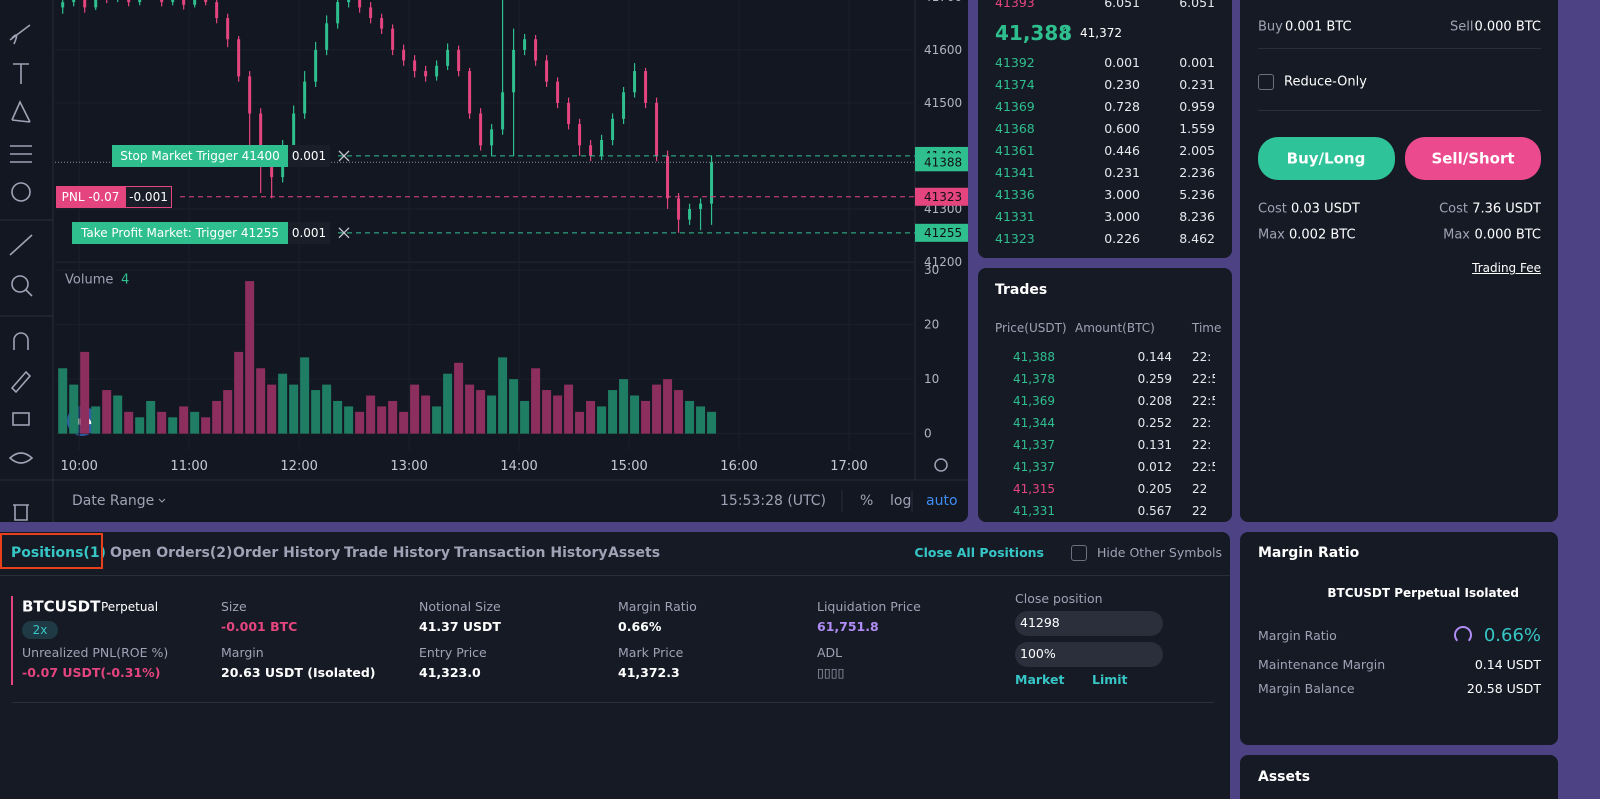 This screenshot has width=1600, height=799. I want to click on assets-panel, so click(1399, 777).